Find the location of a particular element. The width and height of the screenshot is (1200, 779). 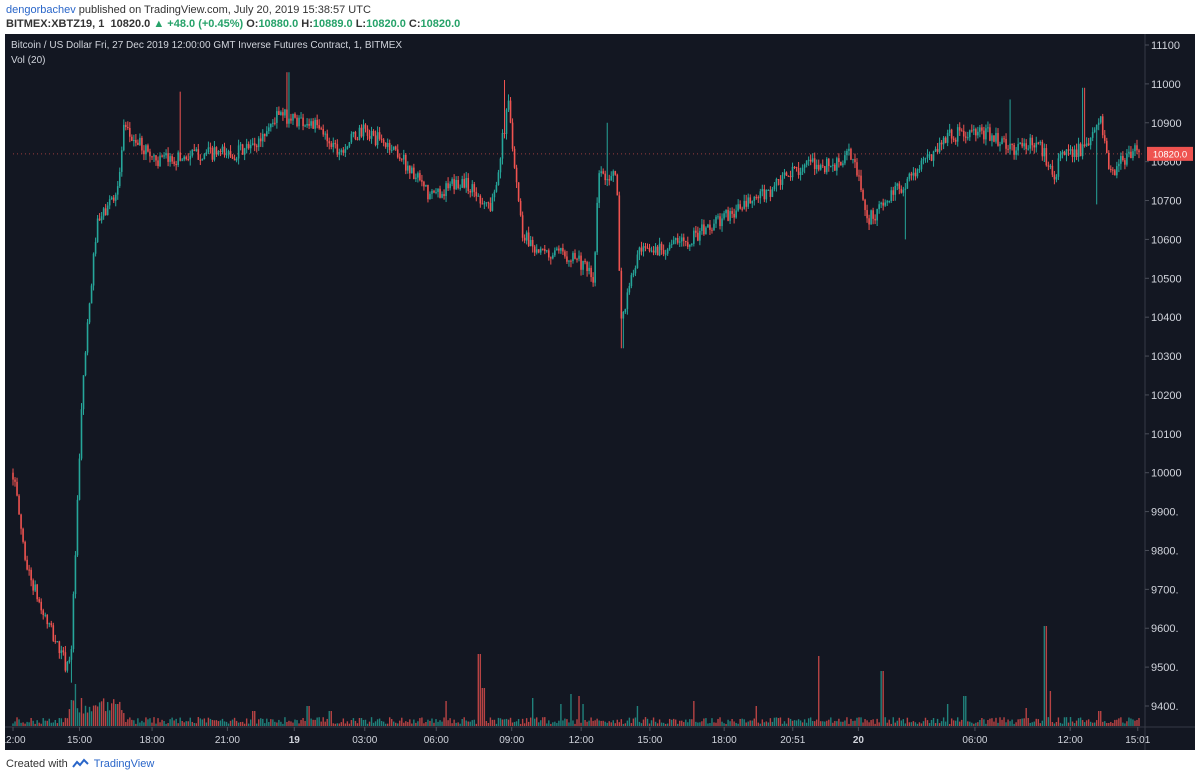

author-link: dengorbachev is located at coordinates (41, 10).